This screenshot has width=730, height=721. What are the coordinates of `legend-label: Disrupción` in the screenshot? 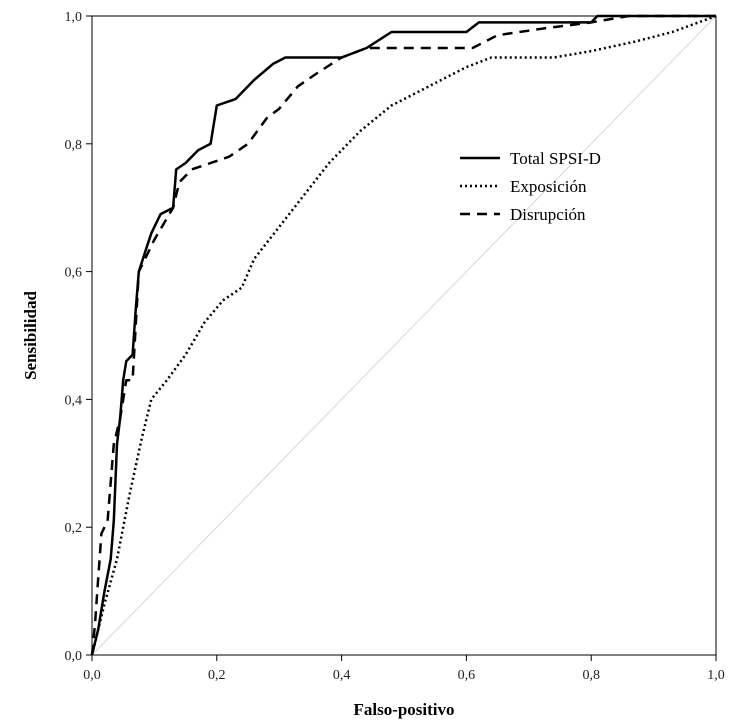 It's located at (548, 214).